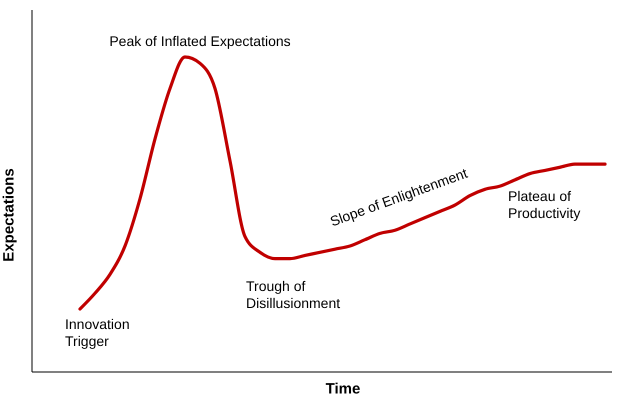  Describe the element at coordinates (343, 389) in the screenshot. I see `x-axis-title: Time` at that location.